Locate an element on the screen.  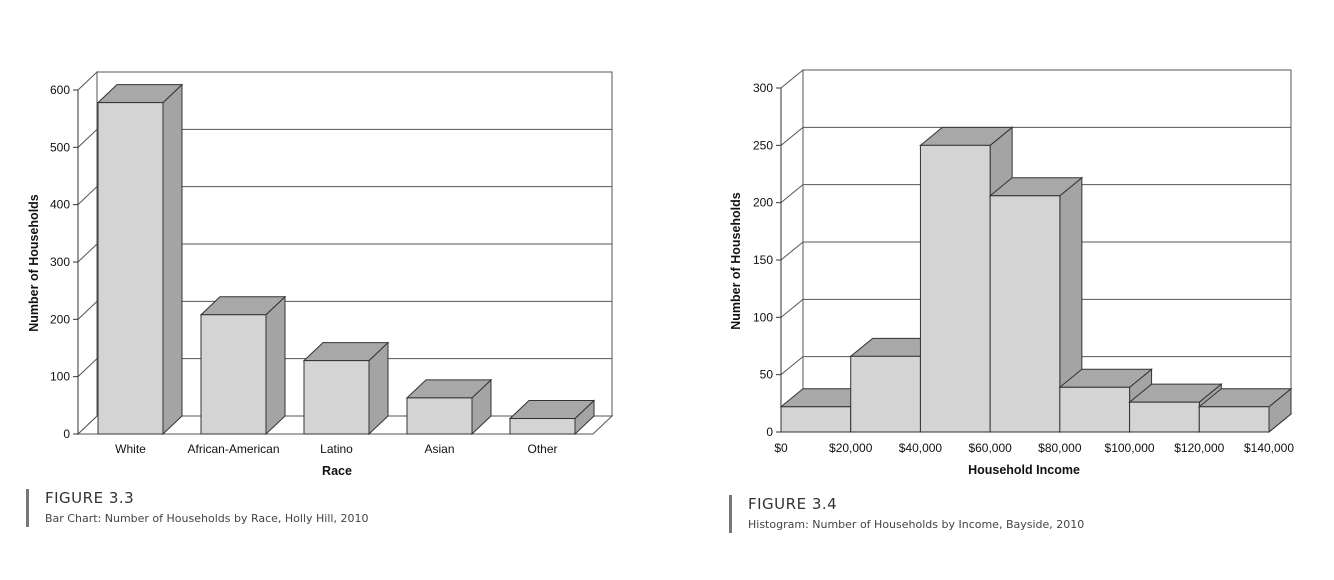
x-tick-label: $40,000 is located at coordinates (921, 448).